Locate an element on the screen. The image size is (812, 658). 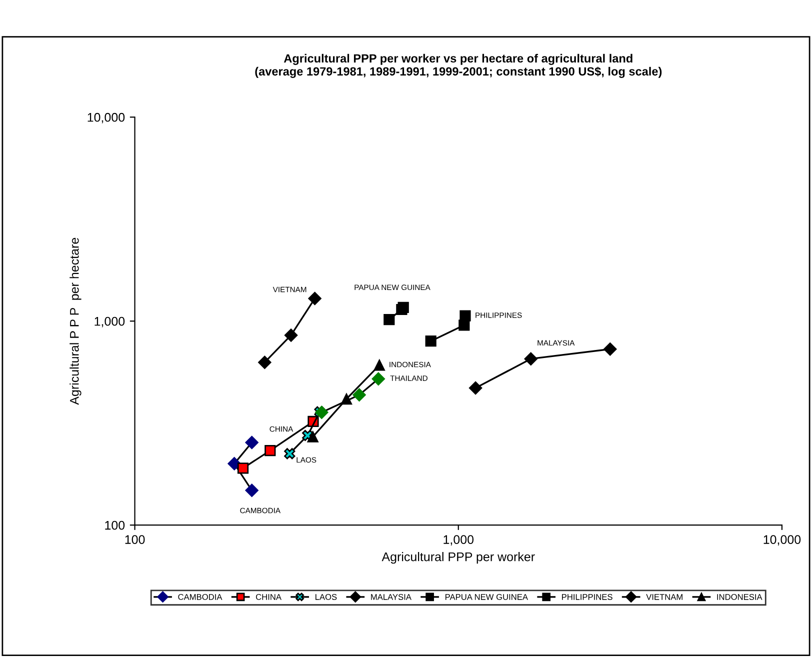
legend-label: CAMBODIA is located at coordinates (200, 597).